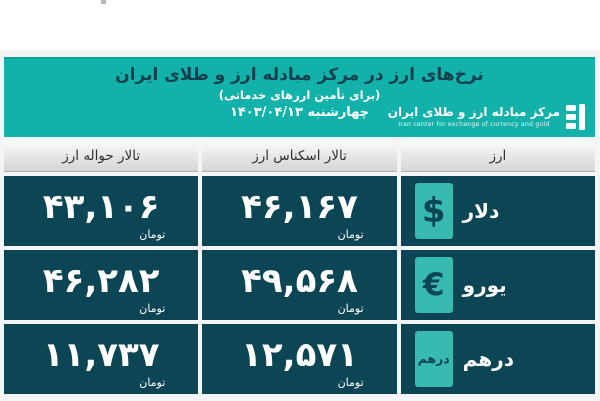  Describe the element at coordinates (299, 207) in the screenshot. I see `rate-value: ۴۶,۱۶۷` at that location.